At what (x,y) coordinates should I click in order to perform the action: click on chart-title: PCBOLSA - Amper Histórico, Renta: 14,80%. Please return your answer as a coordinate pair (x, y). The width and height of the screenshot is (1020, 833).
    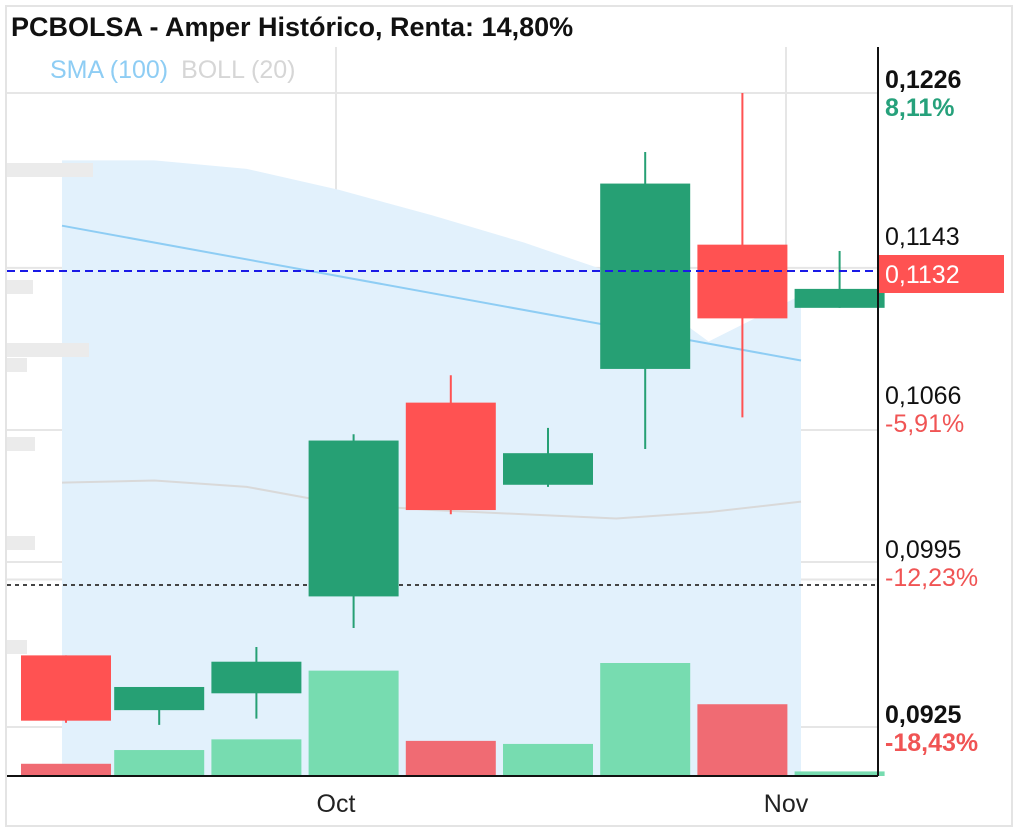
    Looking at the image, I should click on (444, 27).